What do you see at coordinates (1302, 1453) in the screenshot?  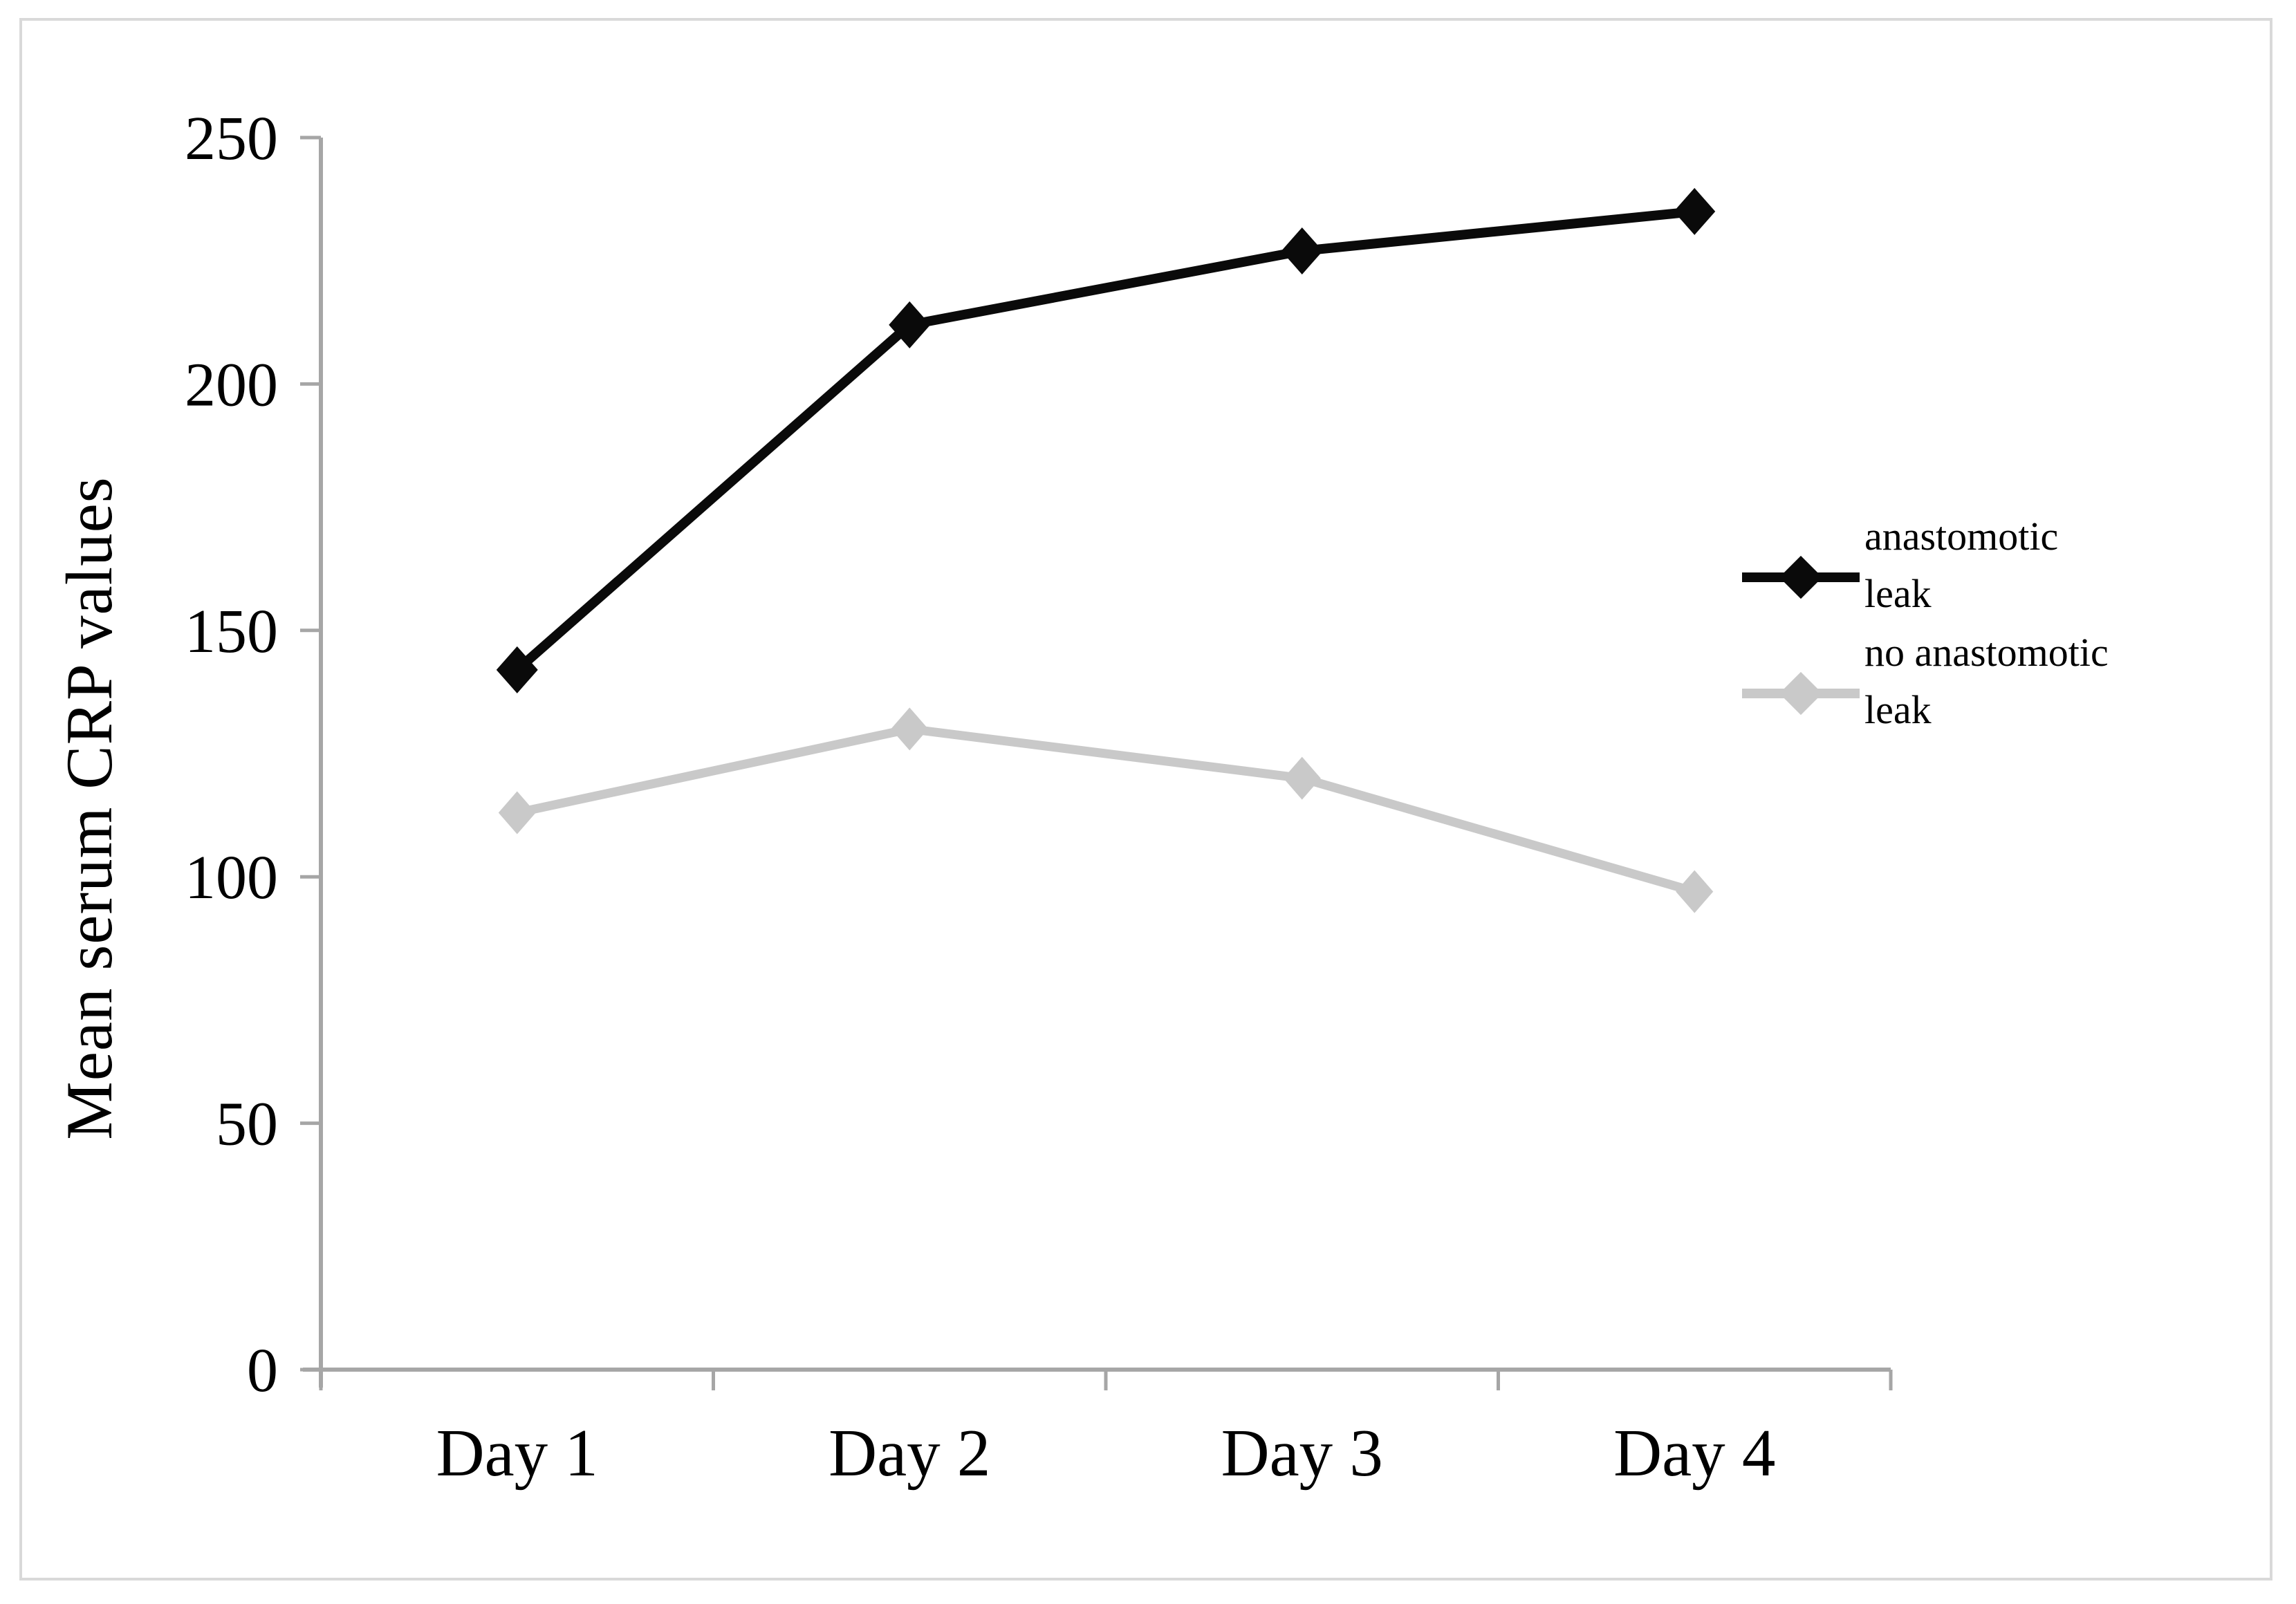 I see `x-tick-label: Day 3` at bounding box center [1302, 1453].